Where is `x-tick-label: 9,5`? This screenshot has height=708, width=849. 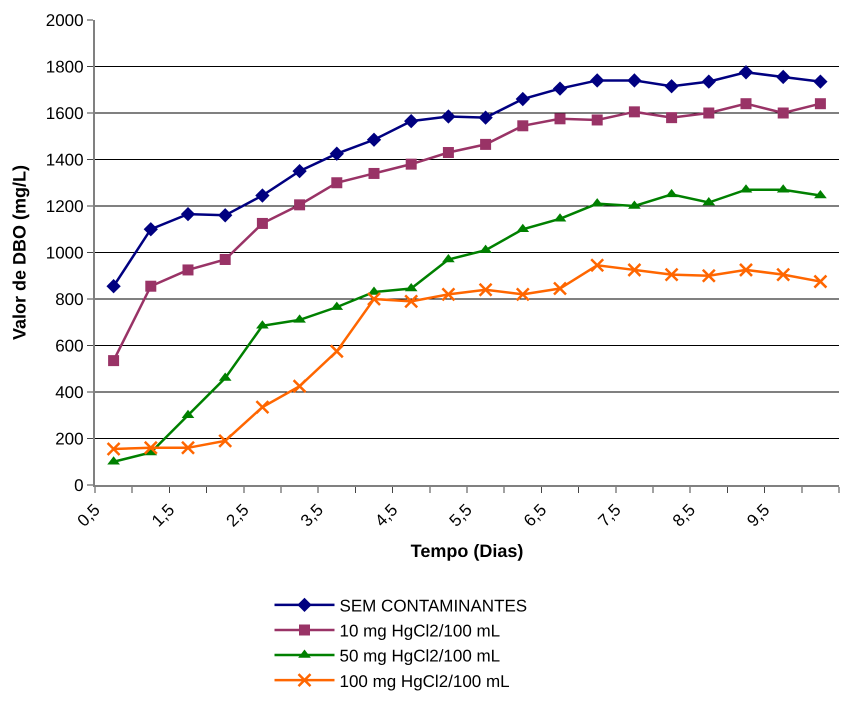 x-tick-label: 9,5 is located at coordinates (758, 515).